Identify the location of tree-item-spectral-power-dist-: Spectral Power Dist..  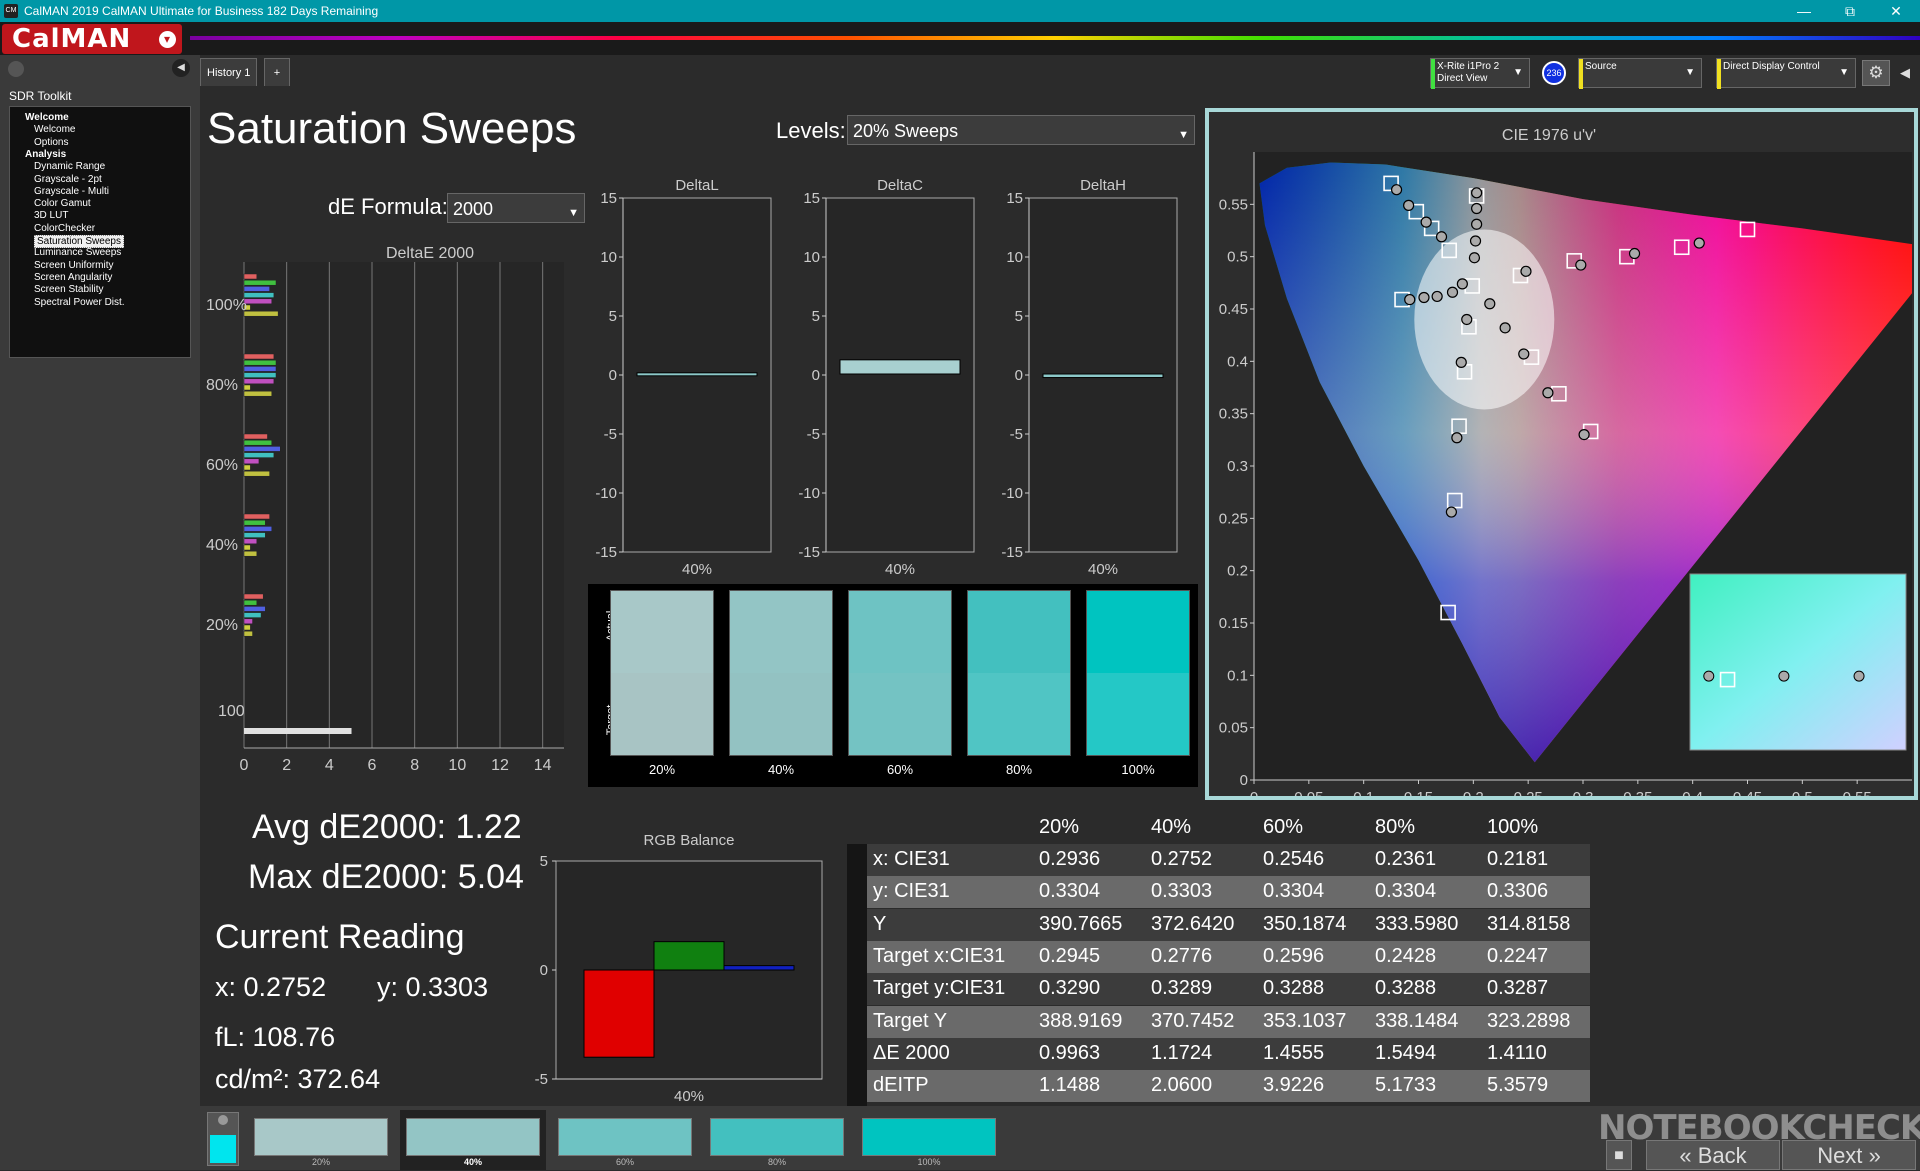
(79, 302).